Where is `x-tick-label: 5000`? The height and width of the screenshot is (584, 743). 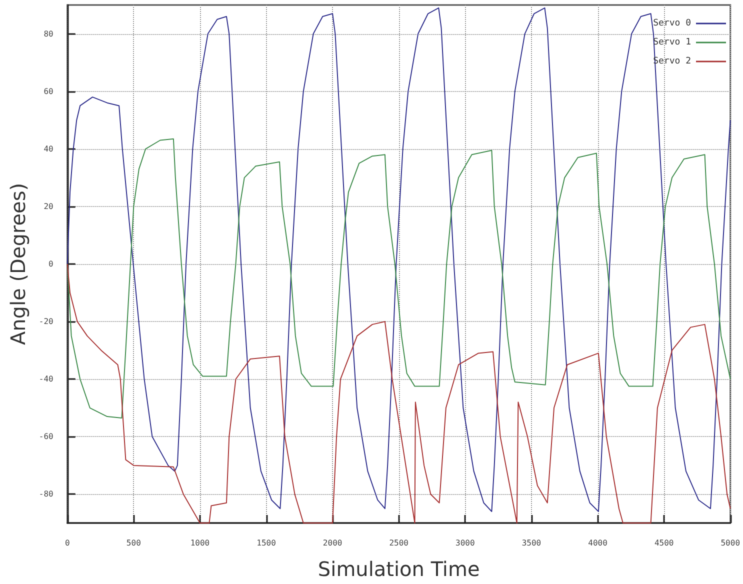
x-tick-label: 5000 is located at coordinates (730, 543).